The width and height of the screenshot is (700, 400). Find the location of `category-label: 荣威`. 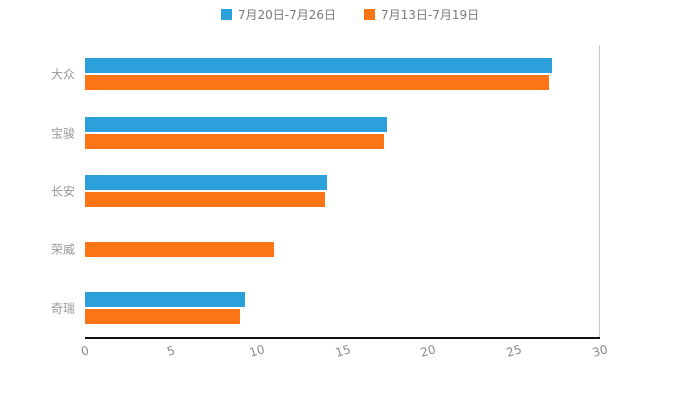

category-label: 荣威 is located at coordinates (62, 249).